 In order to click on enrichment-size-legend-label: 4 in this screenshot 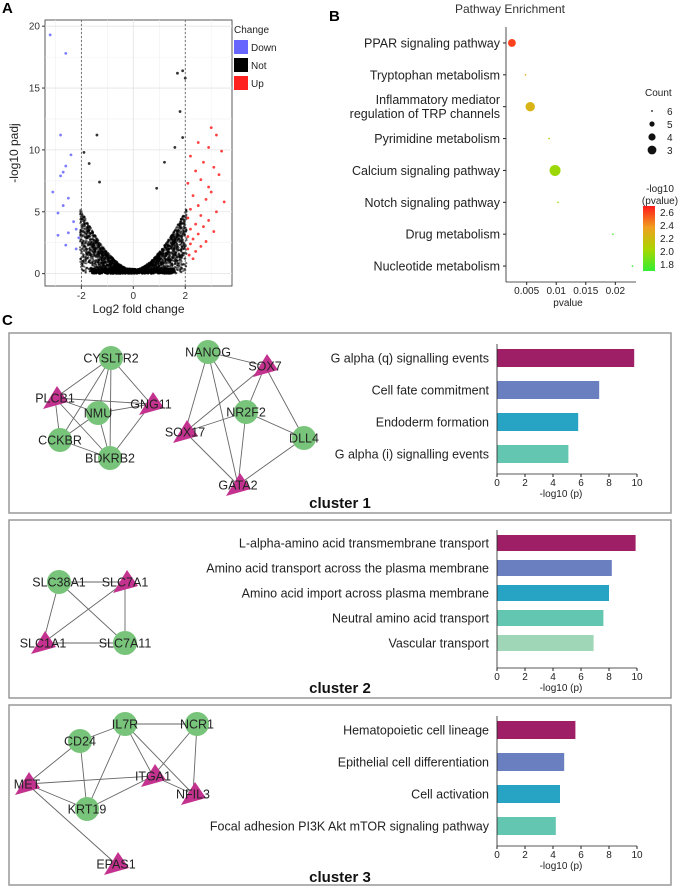, I will do `click(670, 138)`.